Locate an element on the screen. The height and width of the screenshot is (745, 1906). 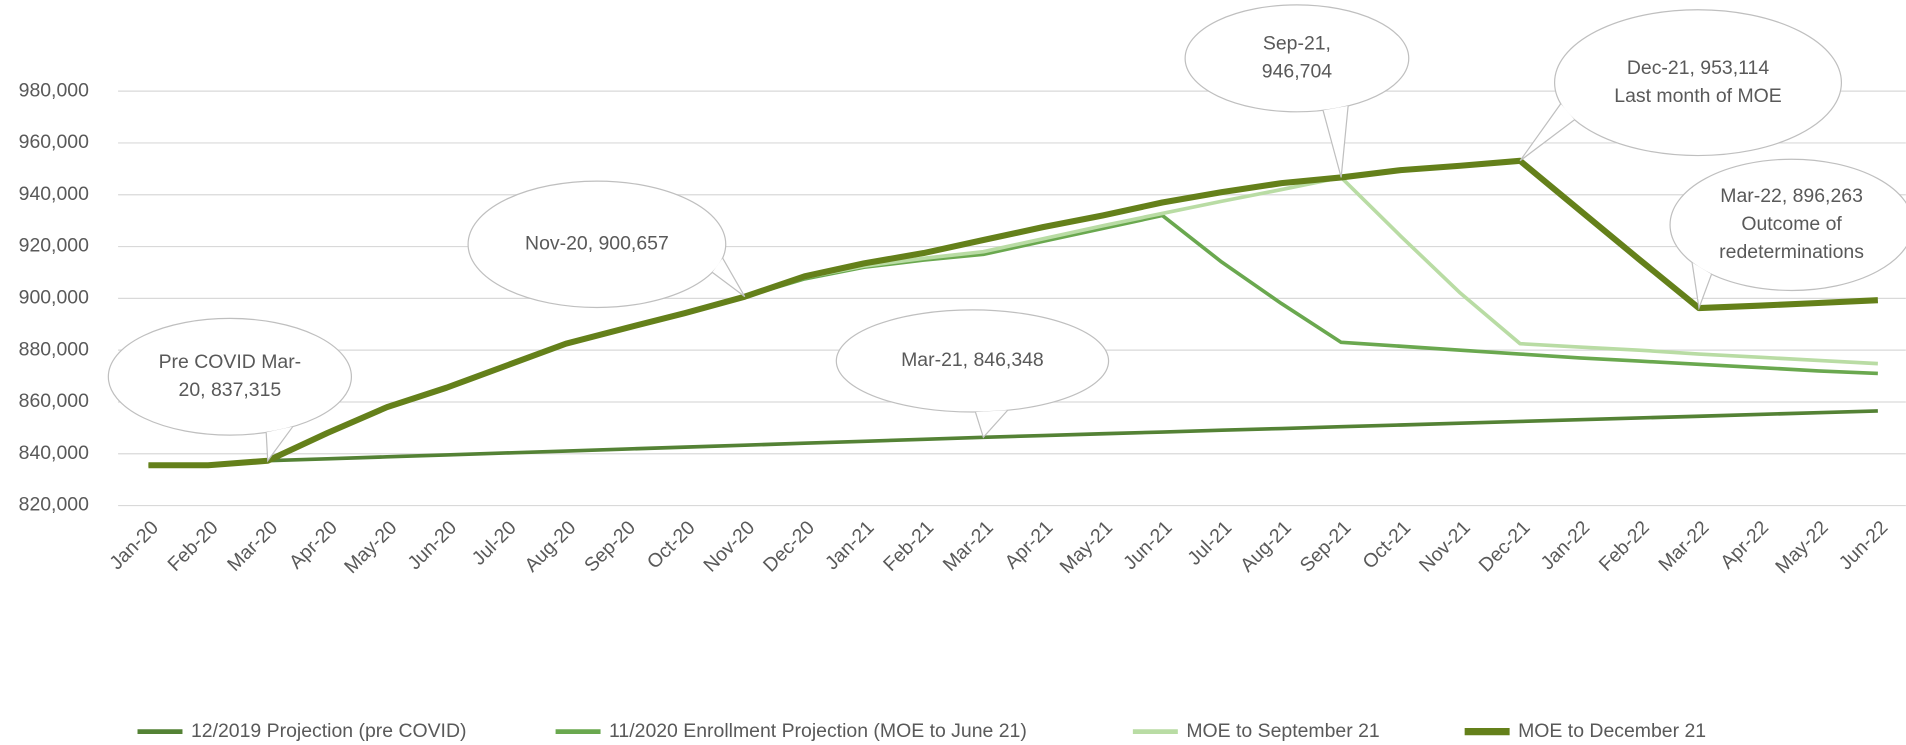
x-tick-label: Feb-22 is located at coordinates (1624, 546).